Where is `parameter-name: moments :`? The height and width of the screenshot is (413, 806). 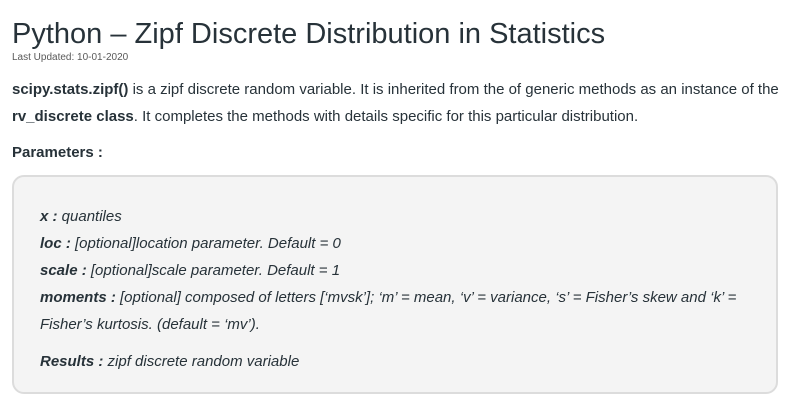 parameter-name: moments : is located at coordinates (78, 297).